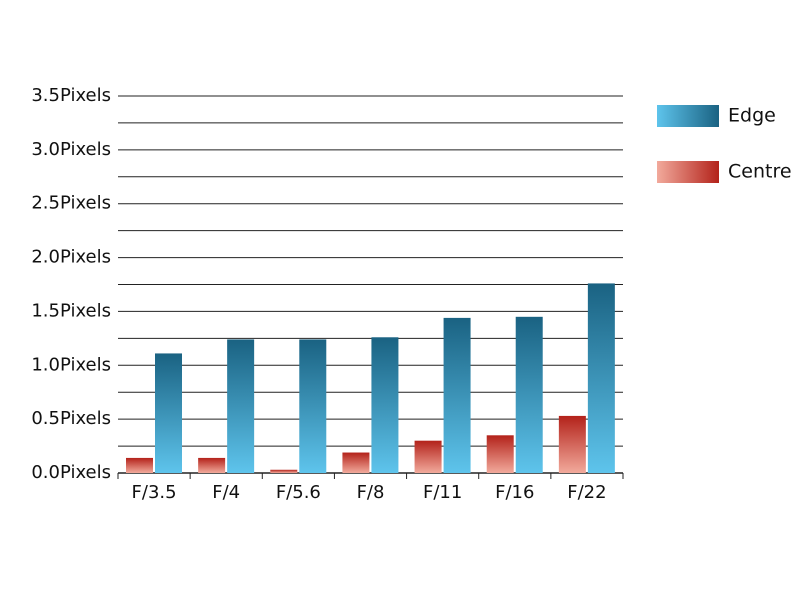 The height and width of the screenshot is (600, 800). Describe the element at coordinates (371, 492) in the screenshot. I see `x-tick-label: F/8` at that location.